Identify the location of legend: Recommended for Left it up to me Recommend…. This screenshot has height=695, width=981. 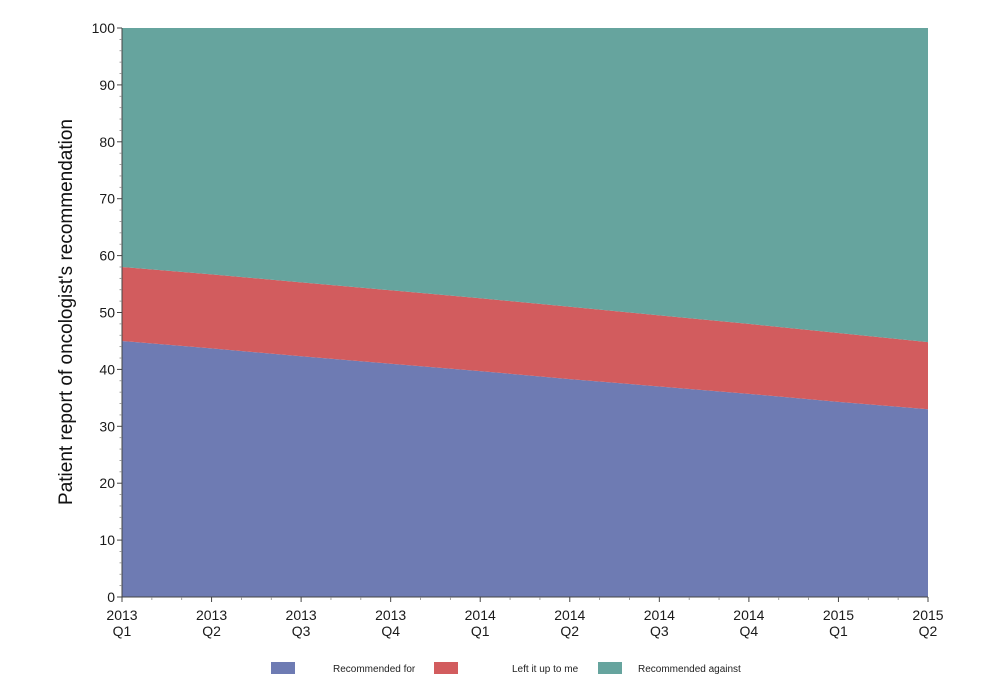
(506, 668).